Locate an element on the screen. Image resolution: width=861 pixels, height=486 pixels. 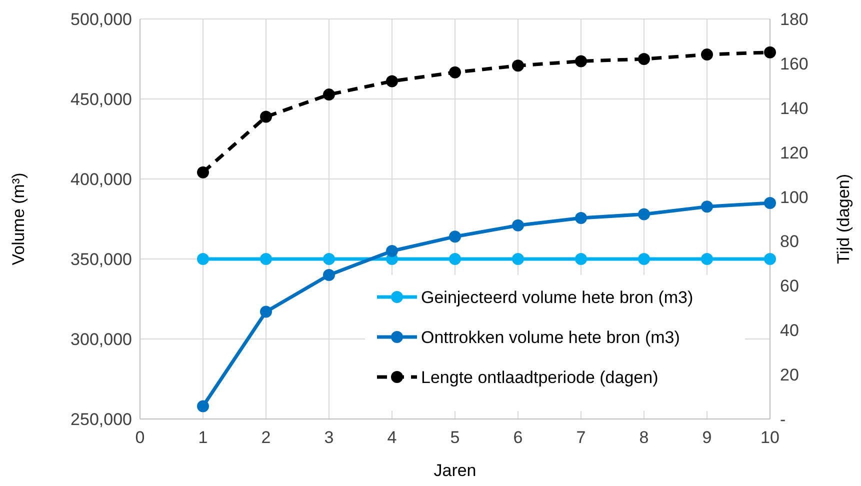
x-tick-label: 6 is located at coordinates (518, 437).